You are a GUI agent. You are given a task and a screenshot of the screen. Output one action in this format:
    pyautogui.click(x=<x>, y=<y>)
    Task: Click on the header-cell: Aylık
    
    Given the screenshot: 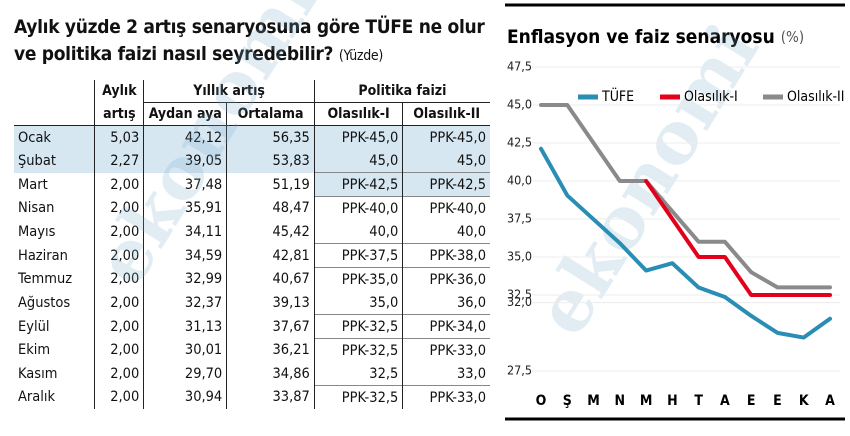 What is the action you would take?
    pyautogui.click(x=119, y=91)
    